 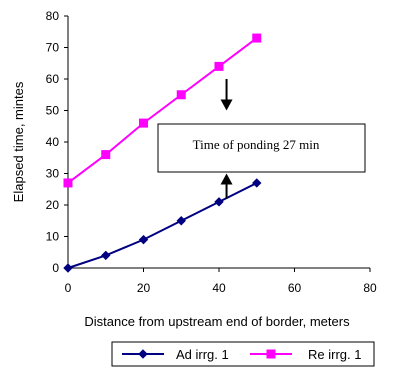 What do you see at coordinates (53, 205) in the screenshot?
I see `y-tick-label: 20` at bounding box center [53, 205].